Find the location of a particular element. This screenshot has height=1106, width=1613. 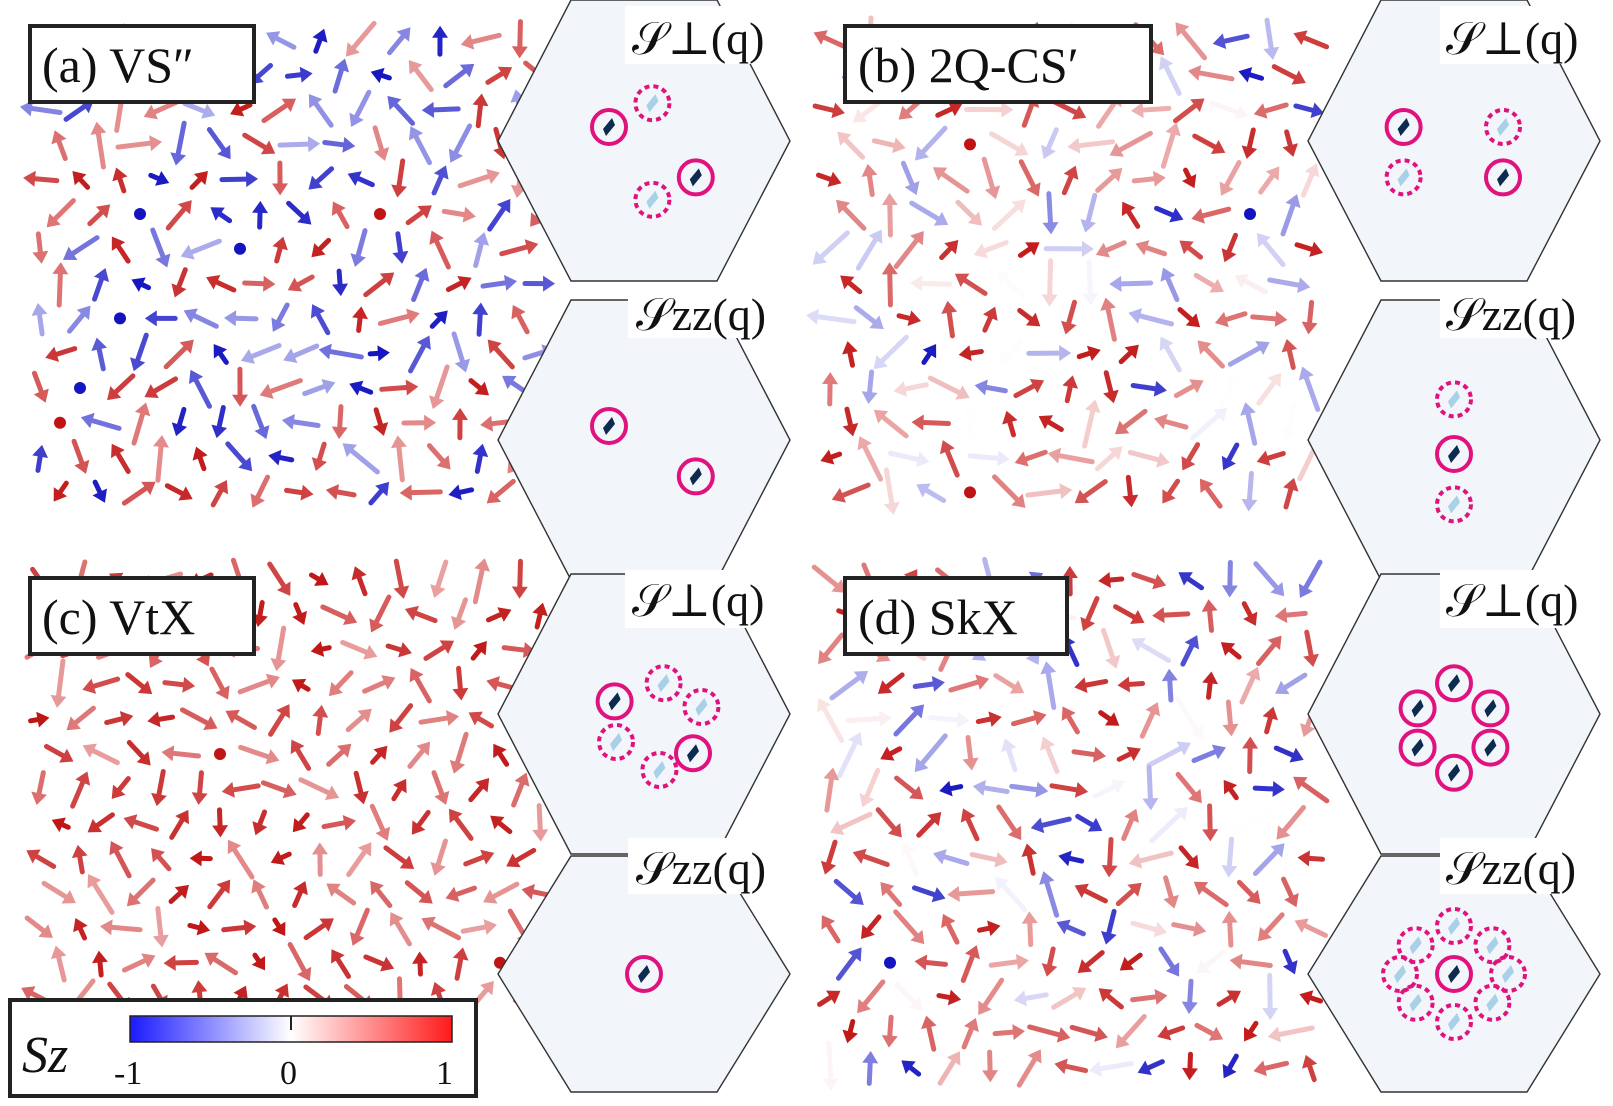

colorbar-label: Sz is located at coordinates (45, 1055).